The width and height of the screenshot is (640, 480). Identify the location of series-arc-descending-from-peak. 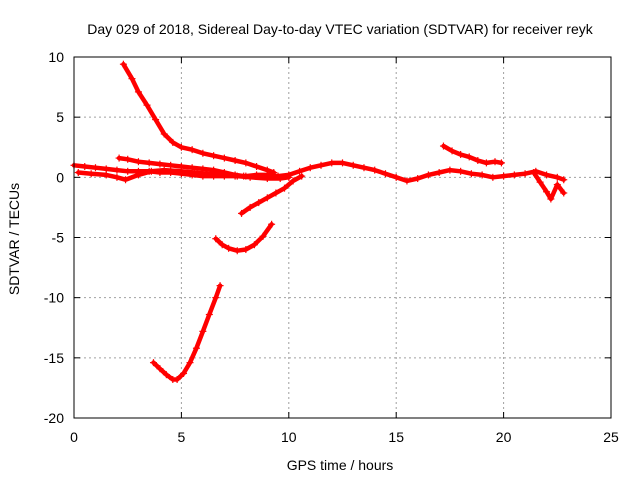
(199, 118).